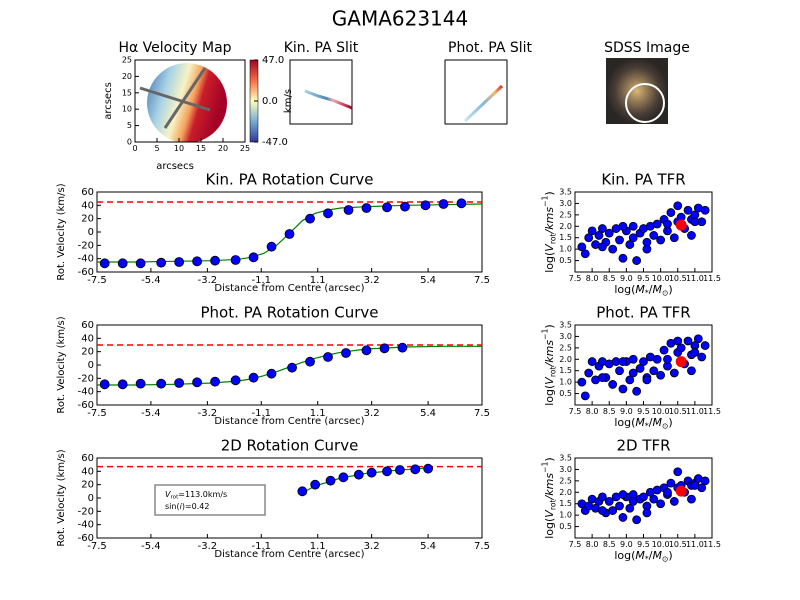 The width and height of the screenshot is (800, 600). What do you see at coordinates (678, 278) in the screenshot?
I see `x-tick-label: 10.5` at bounding box center [678, 278].